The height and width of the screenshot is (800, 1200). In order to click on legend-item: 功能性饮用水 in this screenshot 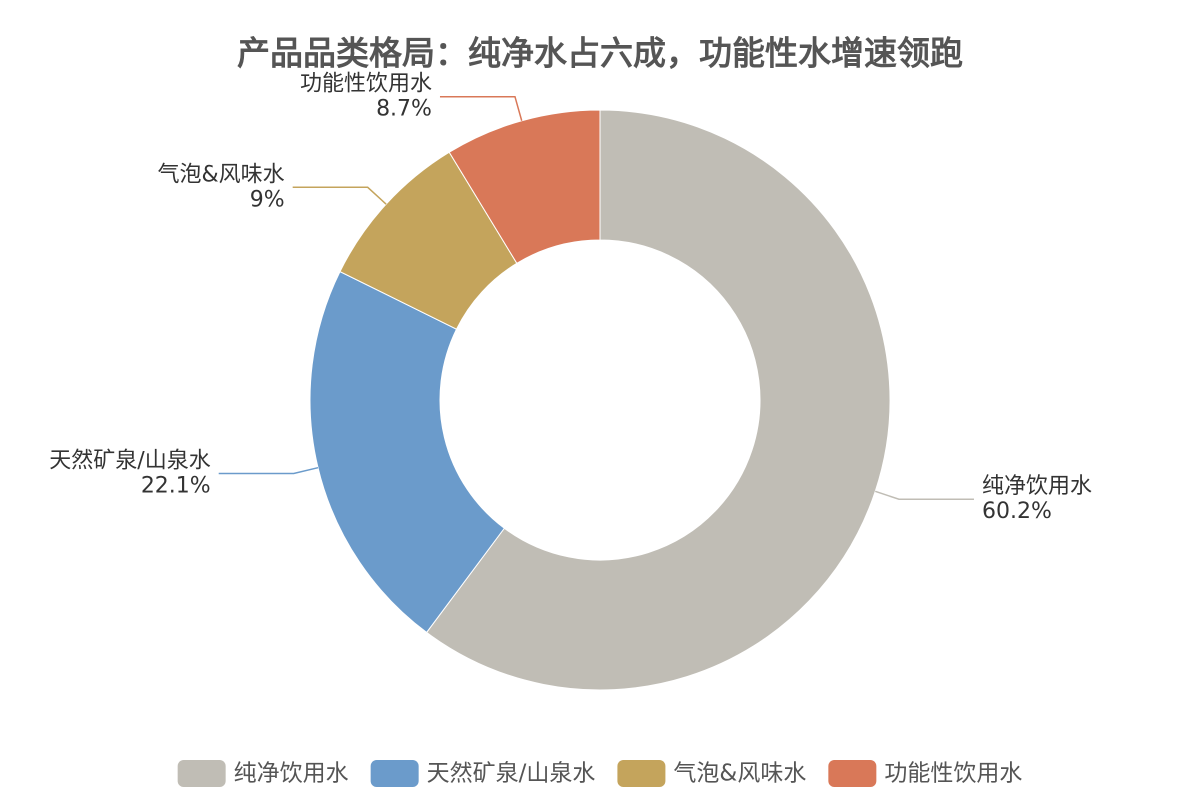, I will do `click(925, 773)`.